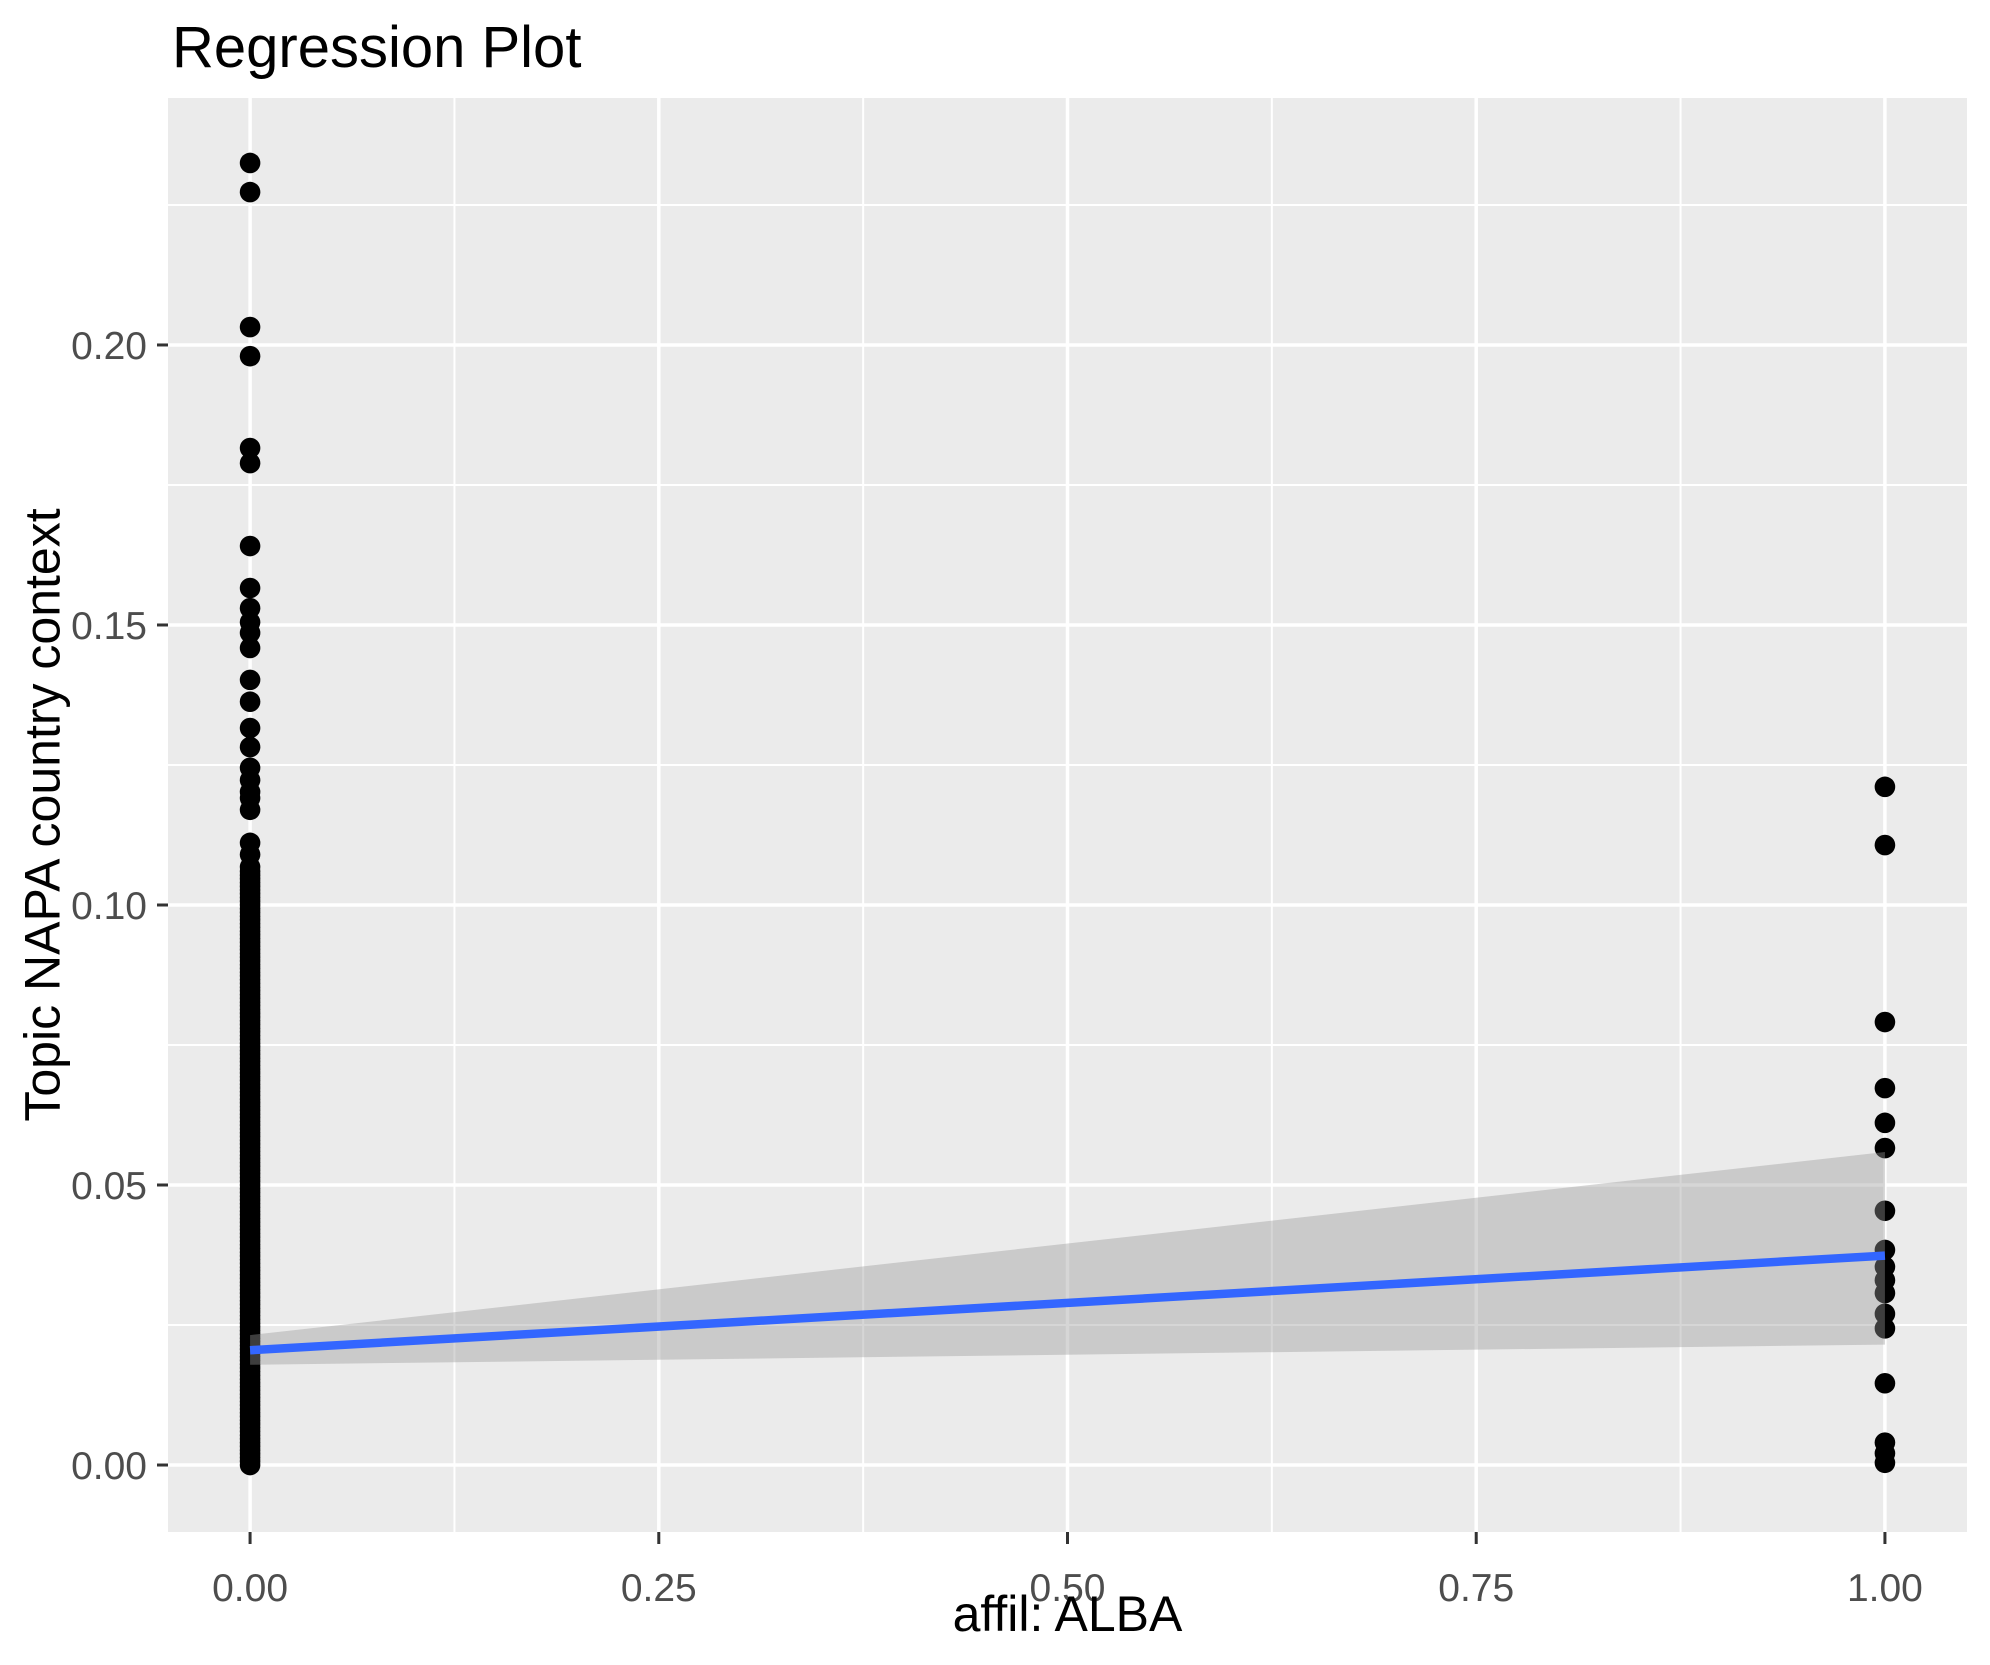 Image resolution: width=1990 pixels, height=1665 pixels. Describe the element at coordinates (109, 626) in the screenshot. I see `y-tick-label: 0.15` at that location.